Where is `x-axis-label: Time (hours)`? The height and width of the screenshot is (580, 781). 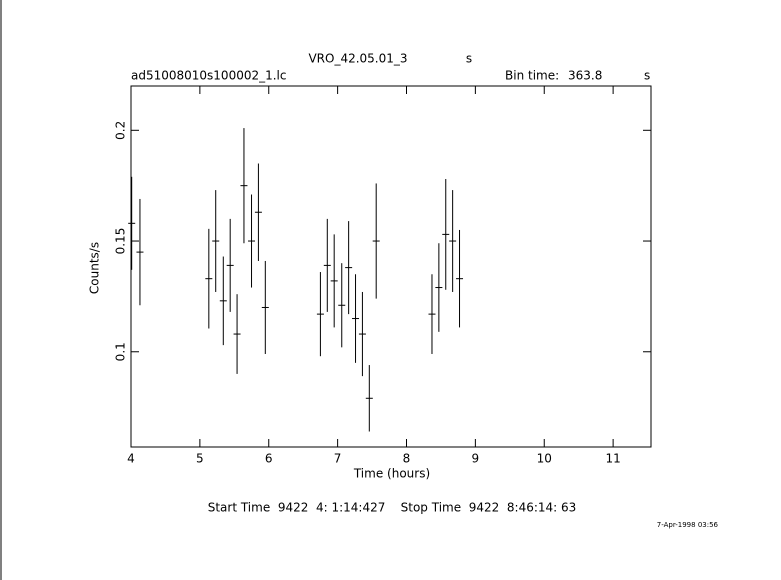 x-axis-label: Time (hours) is located at coordinates (391, 474).